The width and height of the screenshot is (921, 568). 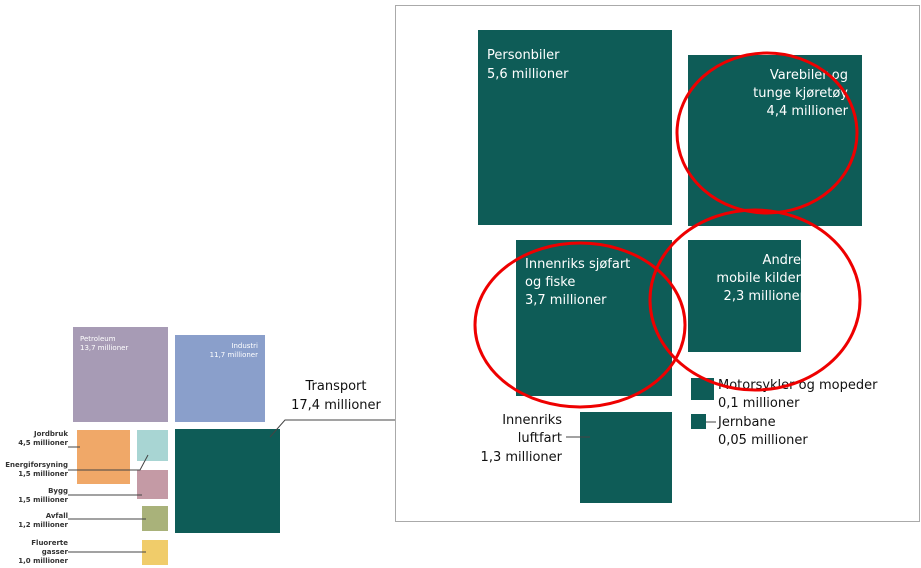 I want to click on label: Energiforsyning, so click(x=36, y=465).